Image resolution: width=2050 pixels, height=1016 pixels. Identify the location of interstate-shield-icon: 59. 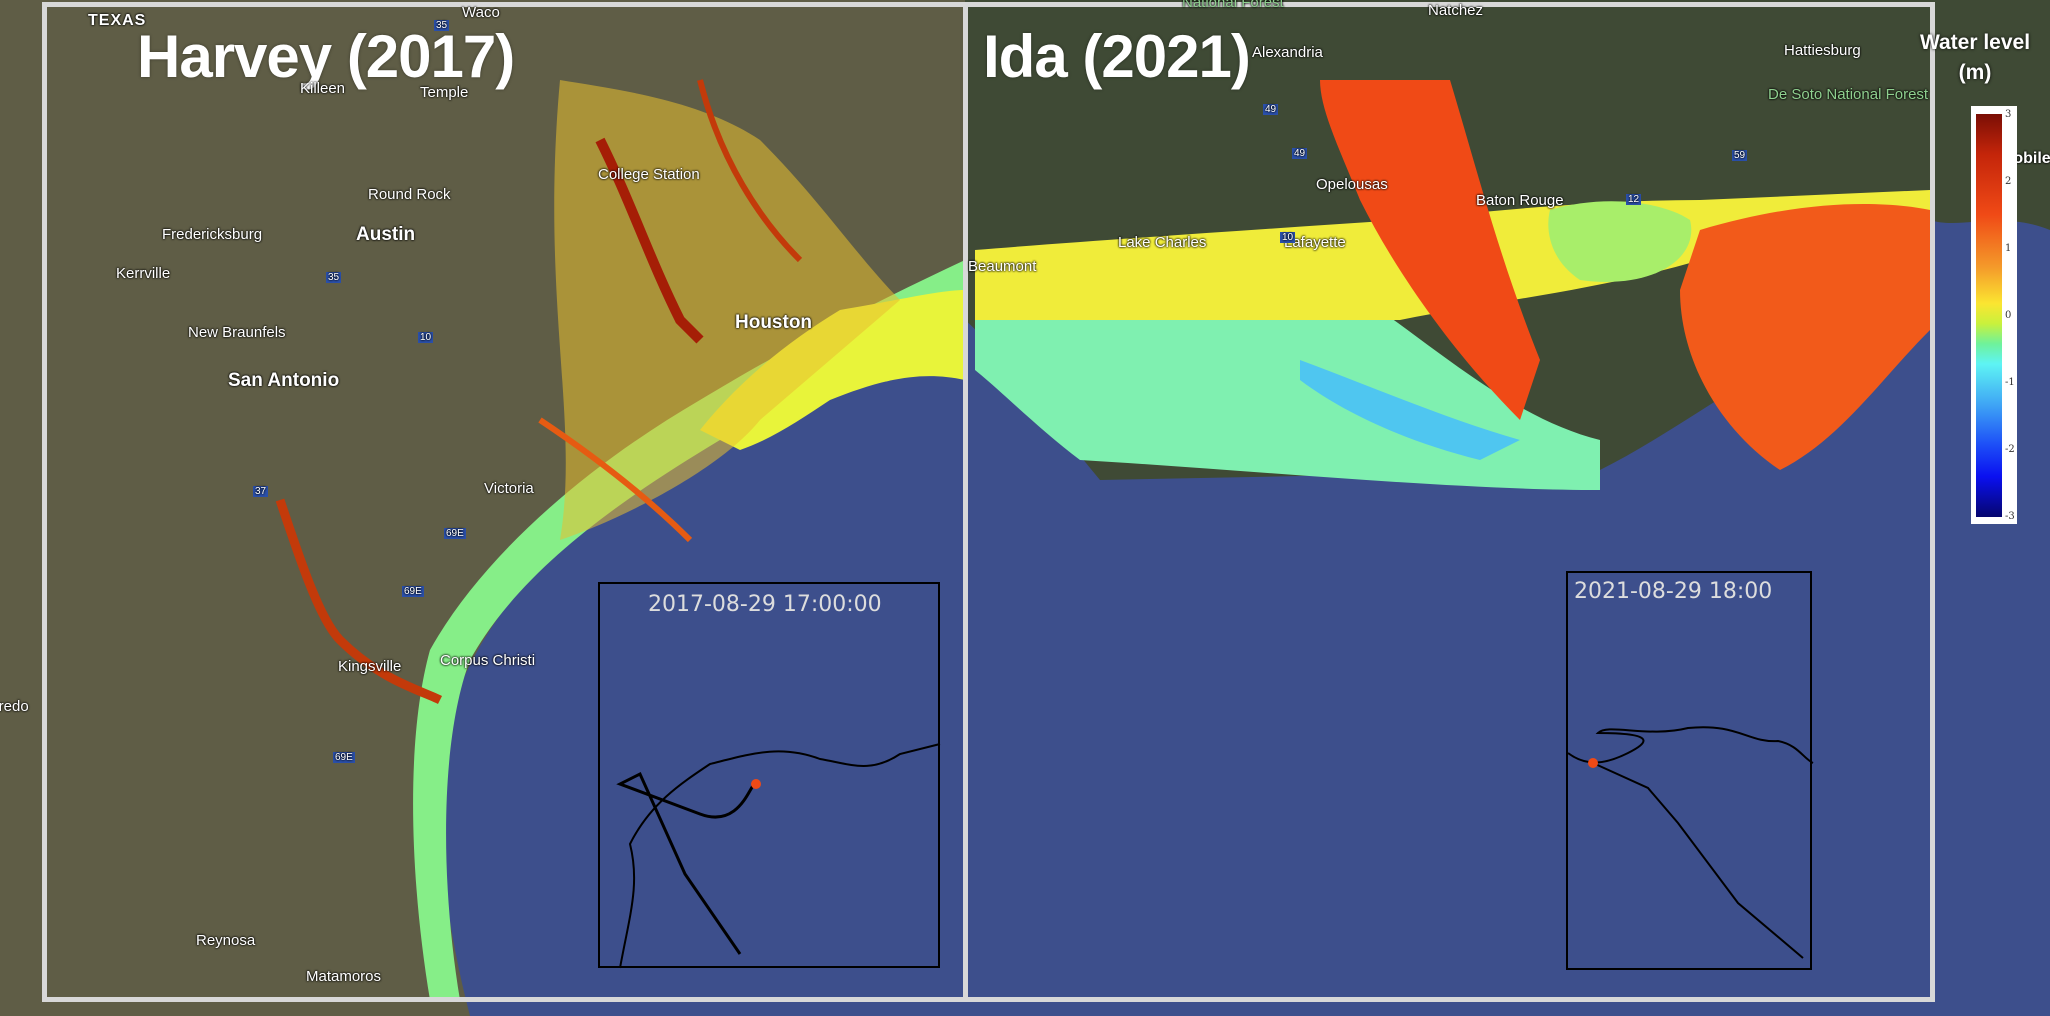
(1740, 155).